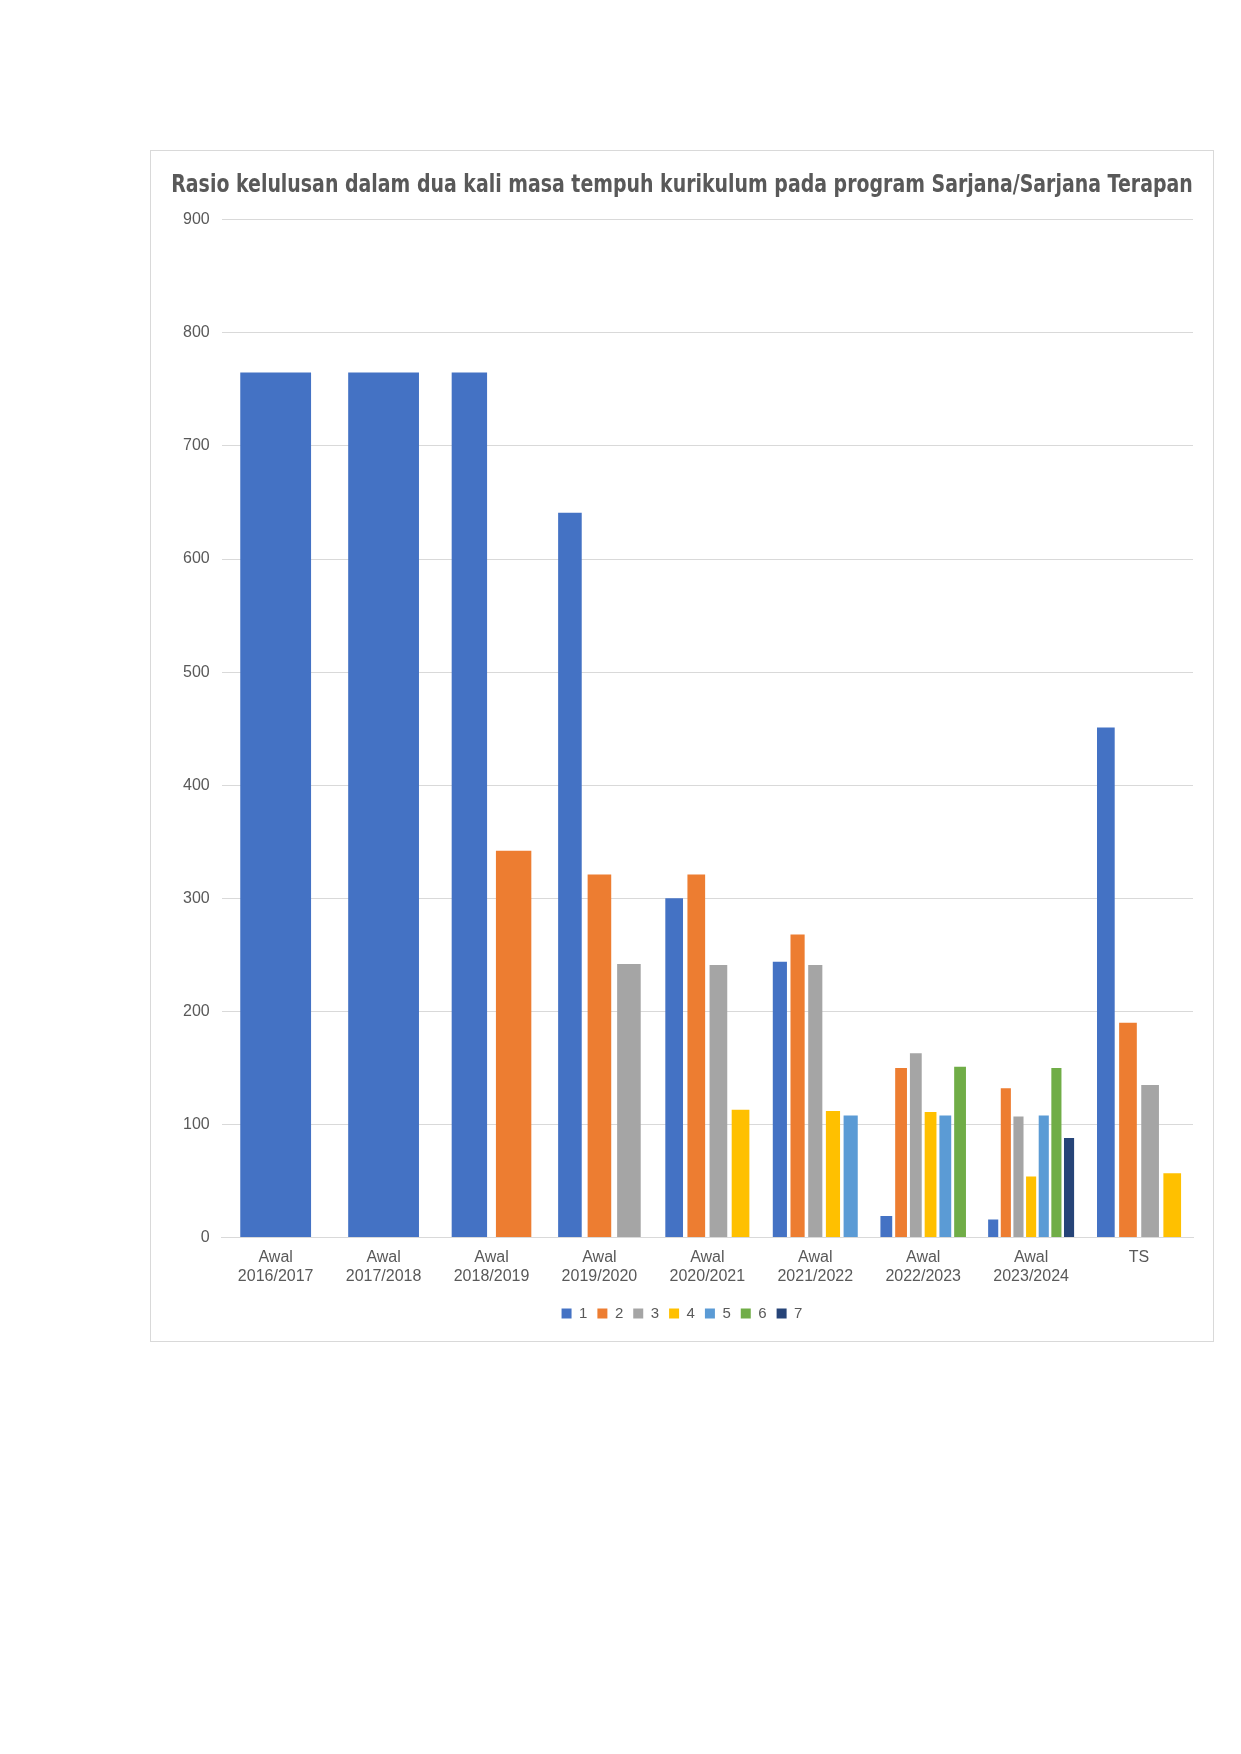  Describe the element at coordinates (726, 1312) in the screenshot. I see `legend-label: 5` at that location.